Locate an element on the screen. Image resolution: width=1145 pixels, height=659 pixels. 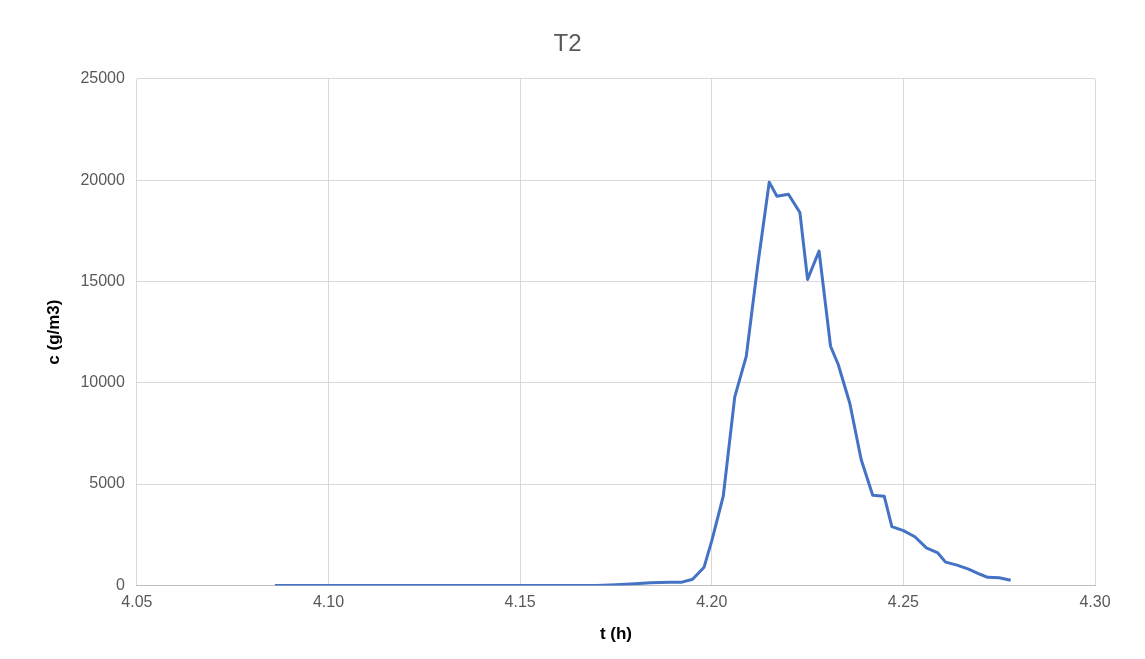
x-tick-label: 4.25 is located at coordinates (903, 602).